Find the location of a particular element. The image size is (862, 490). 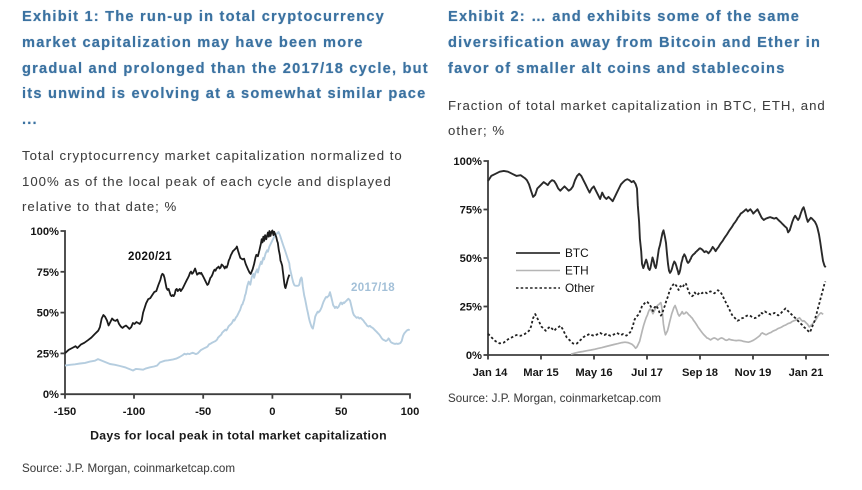

svg-text: 50 is located at coordinates (341, 412).